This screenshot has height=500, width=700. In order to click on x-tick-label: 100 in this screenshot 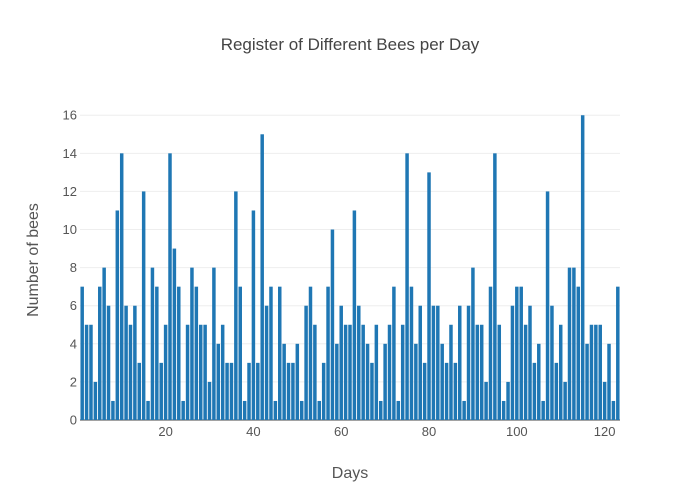, I will do `click(517, 431)`.